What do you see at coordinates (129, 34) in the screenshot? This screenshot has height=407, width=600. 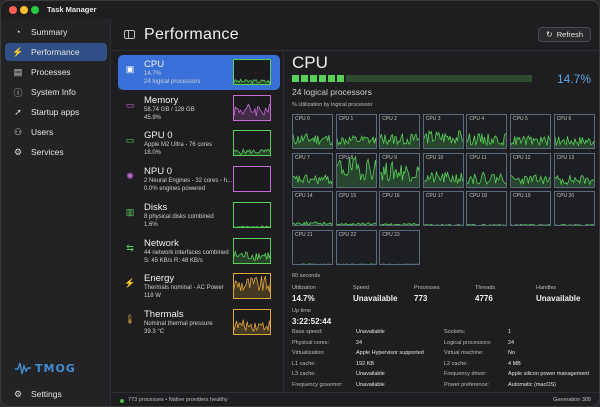 I see `sidebar-toggle-icon` at bounding box center [129, 34].